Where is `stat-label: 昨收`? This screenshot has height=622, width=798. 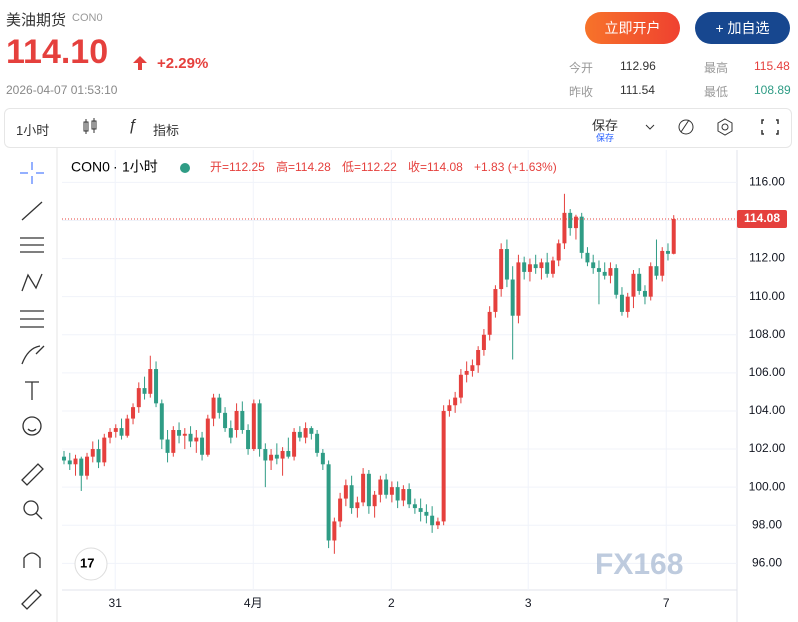
stat-label: 昨收 is located at coordinates (581, 92).